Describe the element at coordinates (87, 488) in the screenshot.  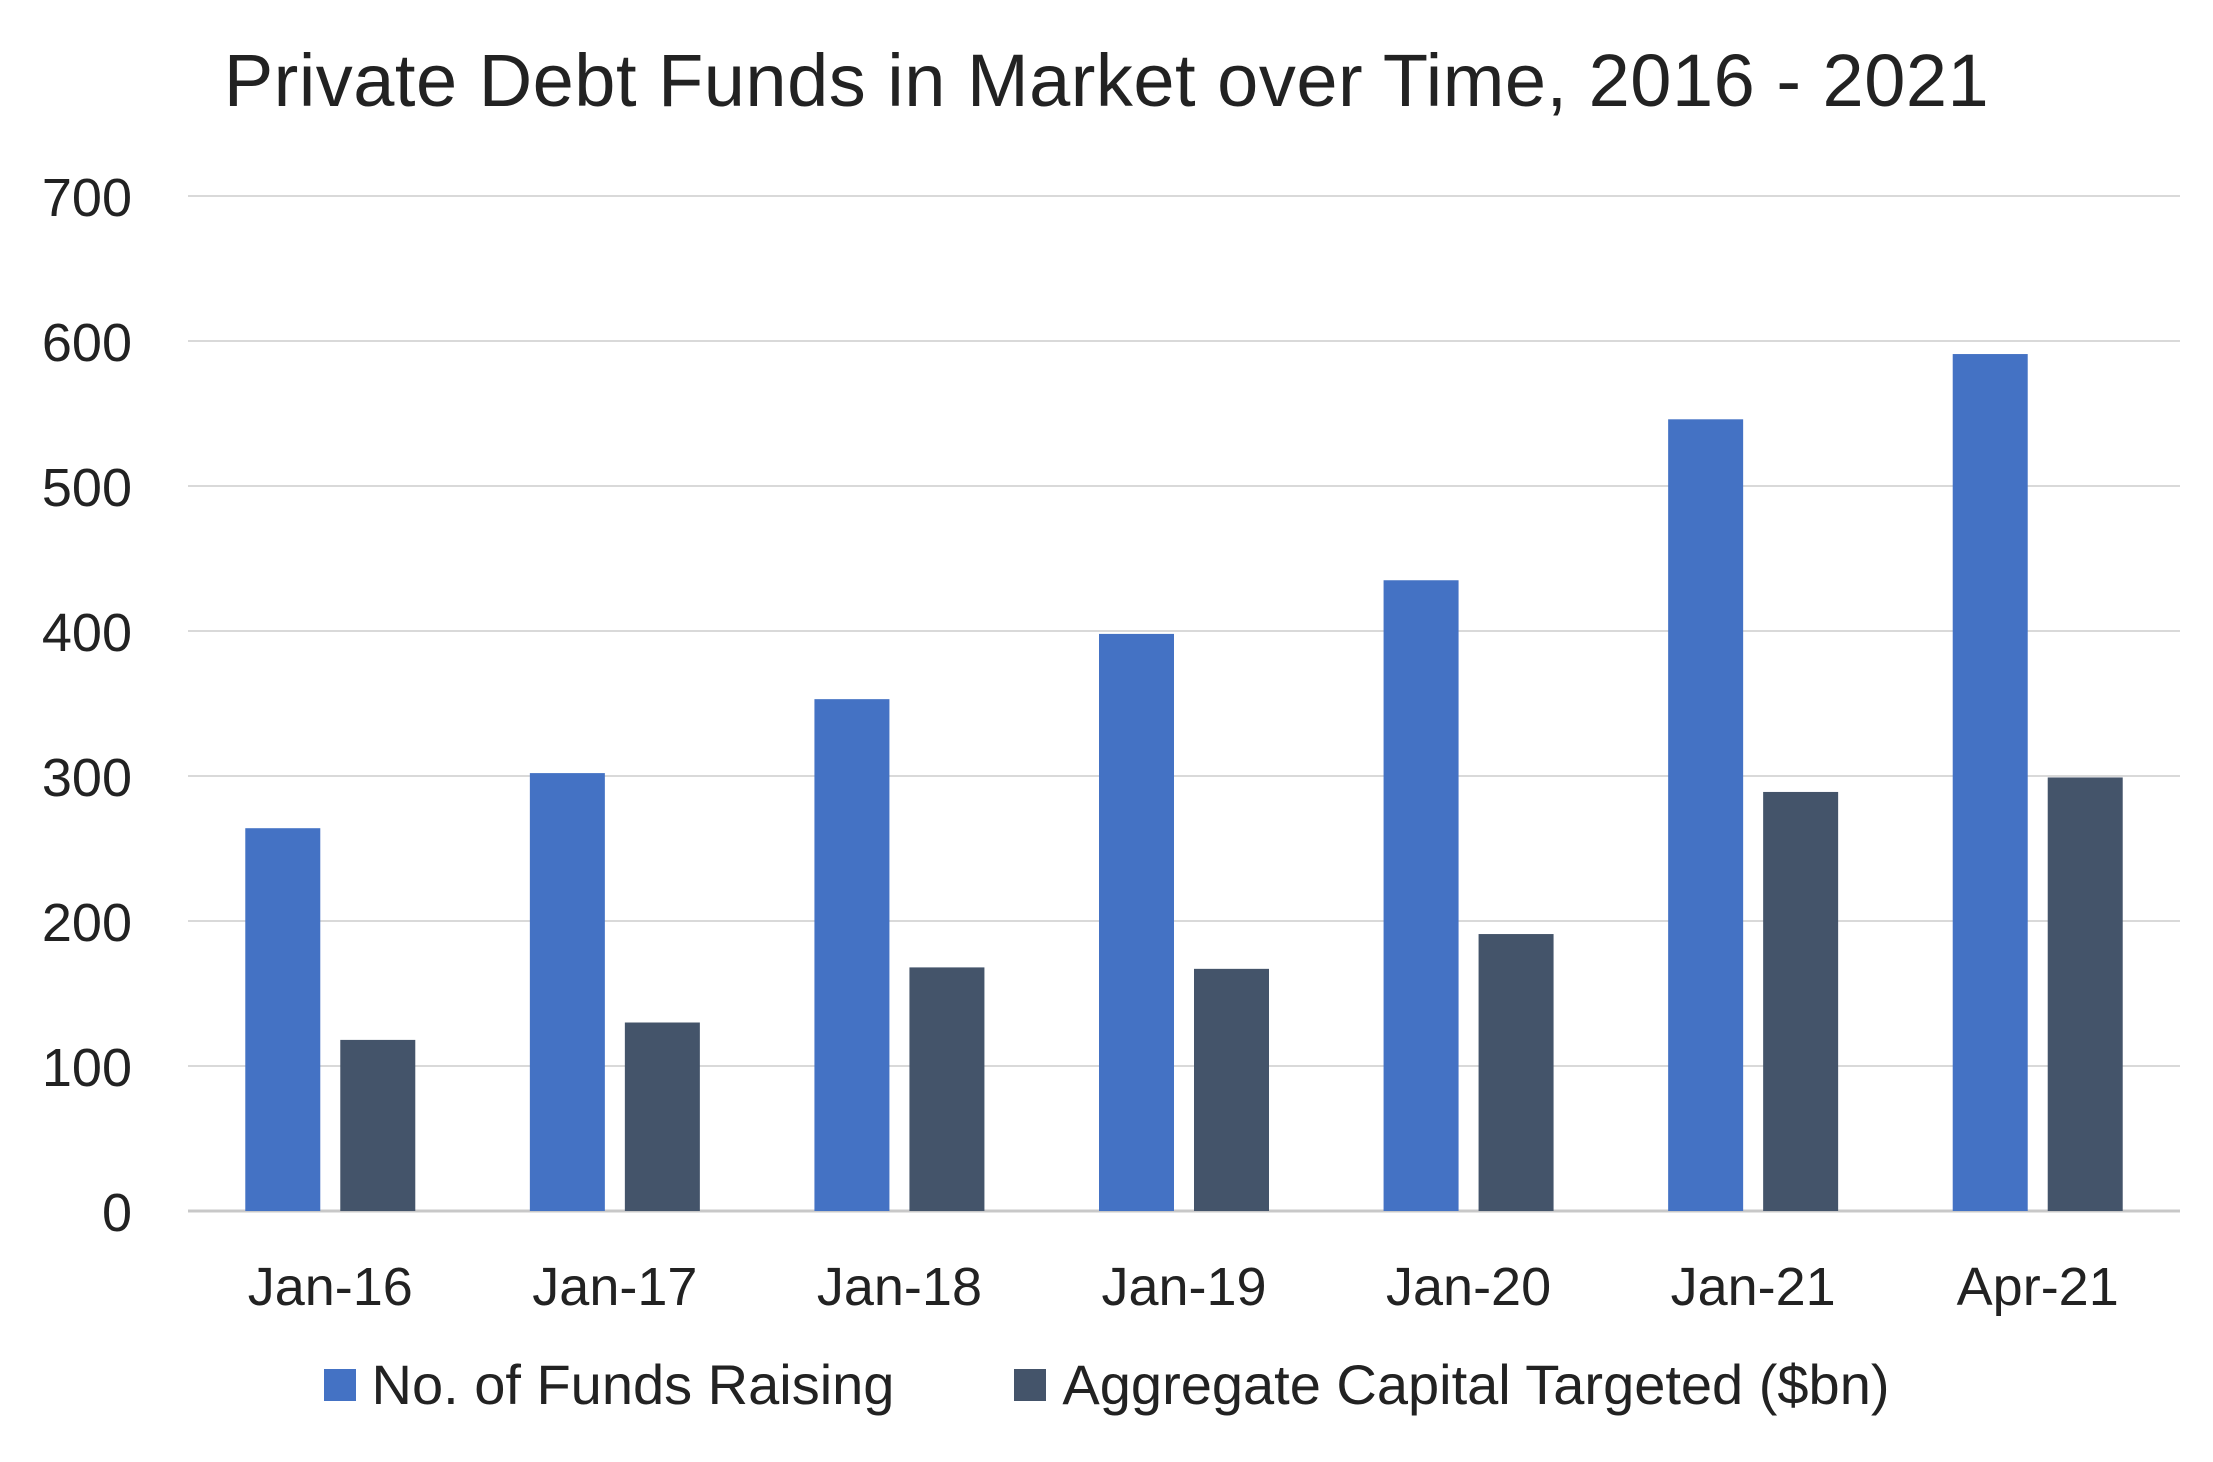
I see `y-tick-label: 500` at that location.